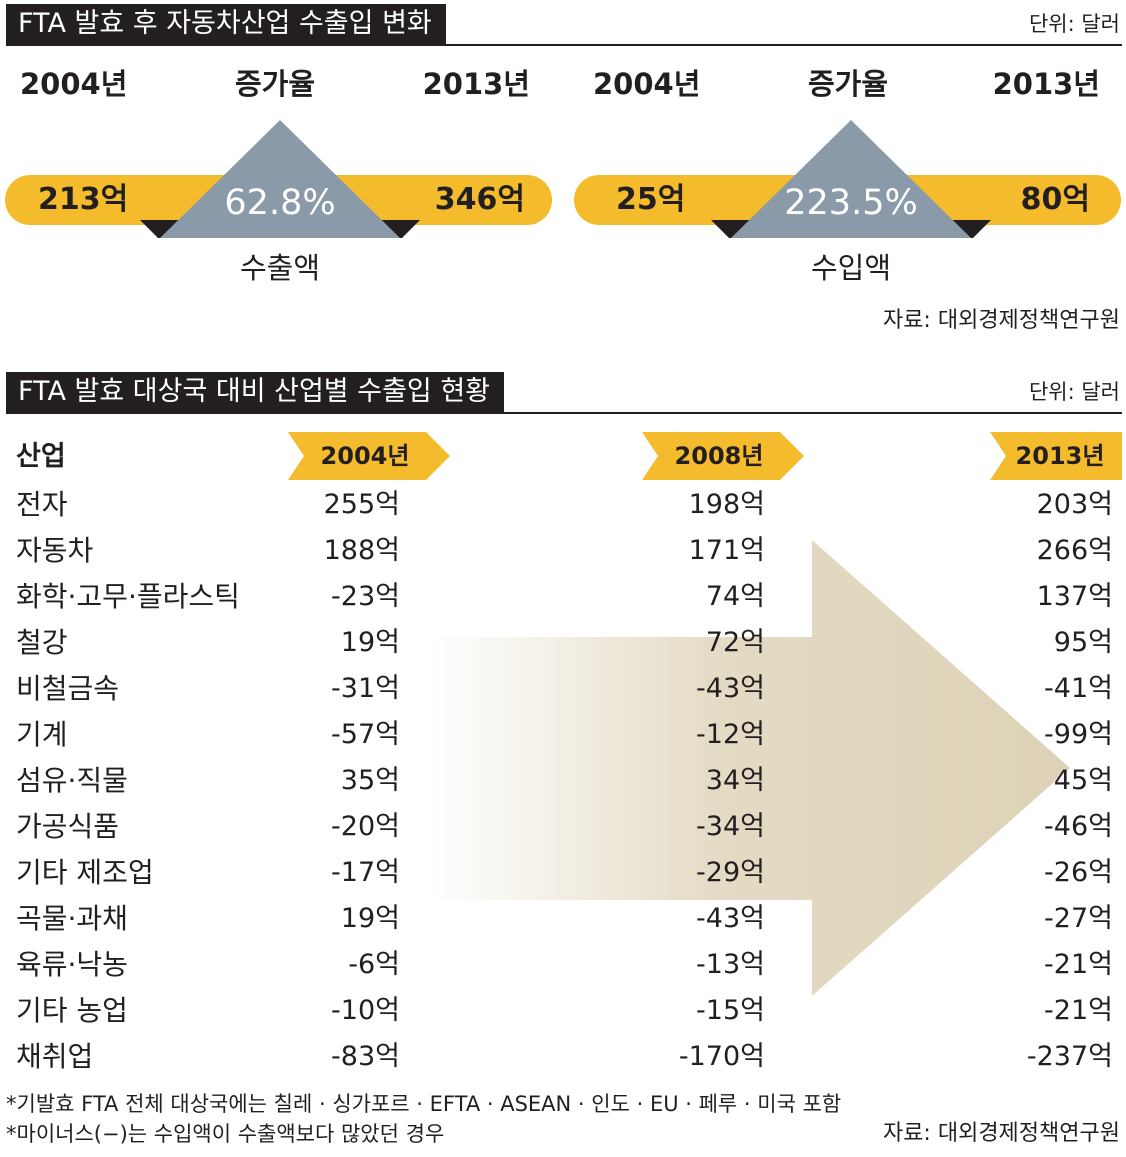 The width and height of the screenshot is (1126, 1157). What do you see at coordinates (1074, 596) in the screenshot?
I see `value-2013: 137억` at bounding box center [1074, 596].